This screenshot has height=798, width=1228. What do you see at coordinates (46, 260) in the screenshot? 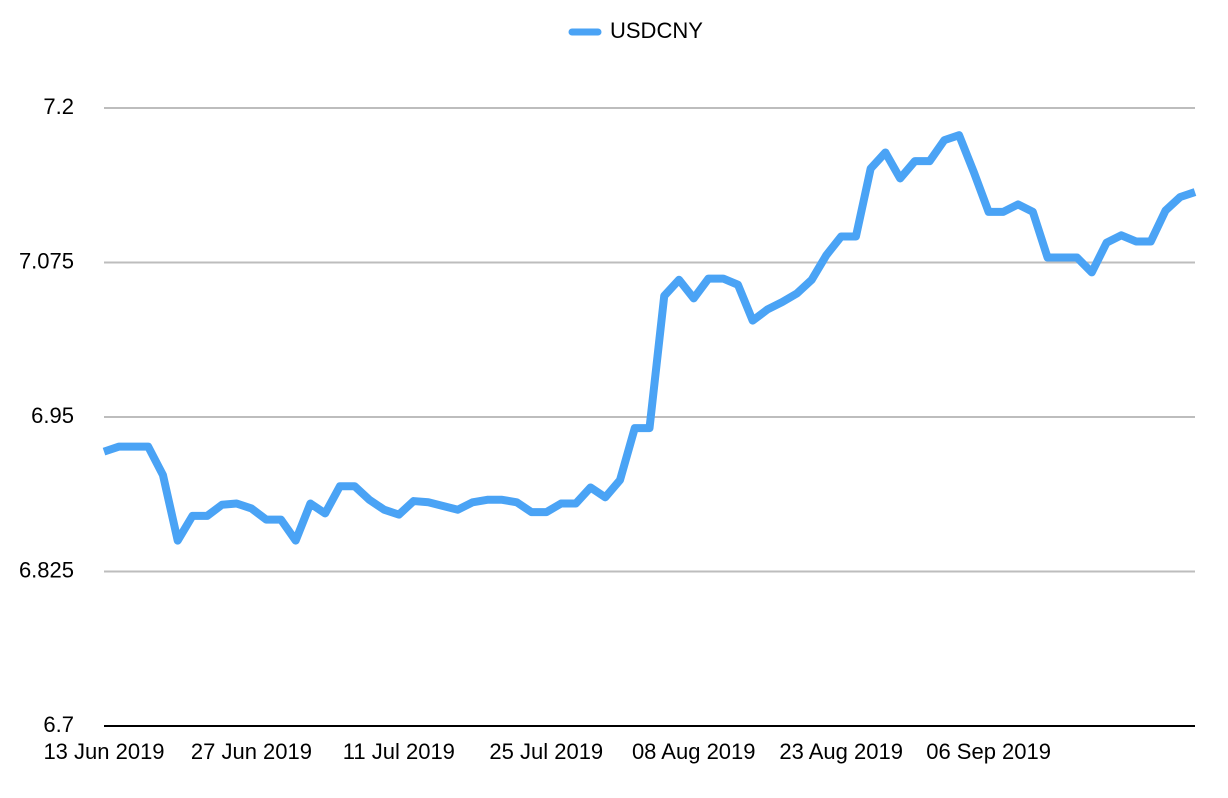
I see `y-tick-label: 7.075` at bounding box center [46, 260].